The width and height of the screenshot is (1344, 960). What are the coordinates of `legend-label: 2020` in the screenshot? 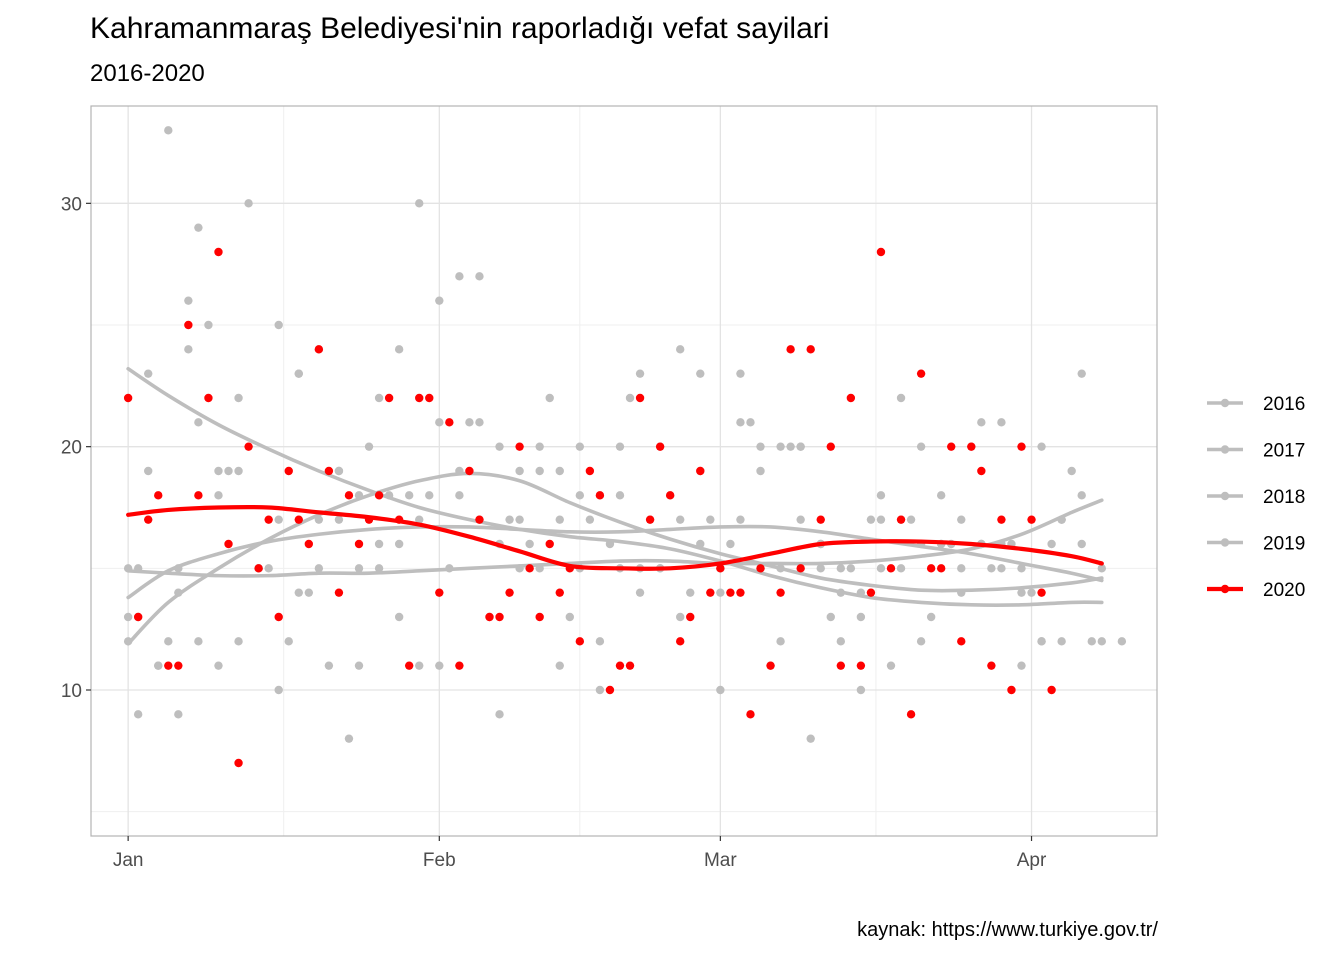 It's located at (1284, 590).